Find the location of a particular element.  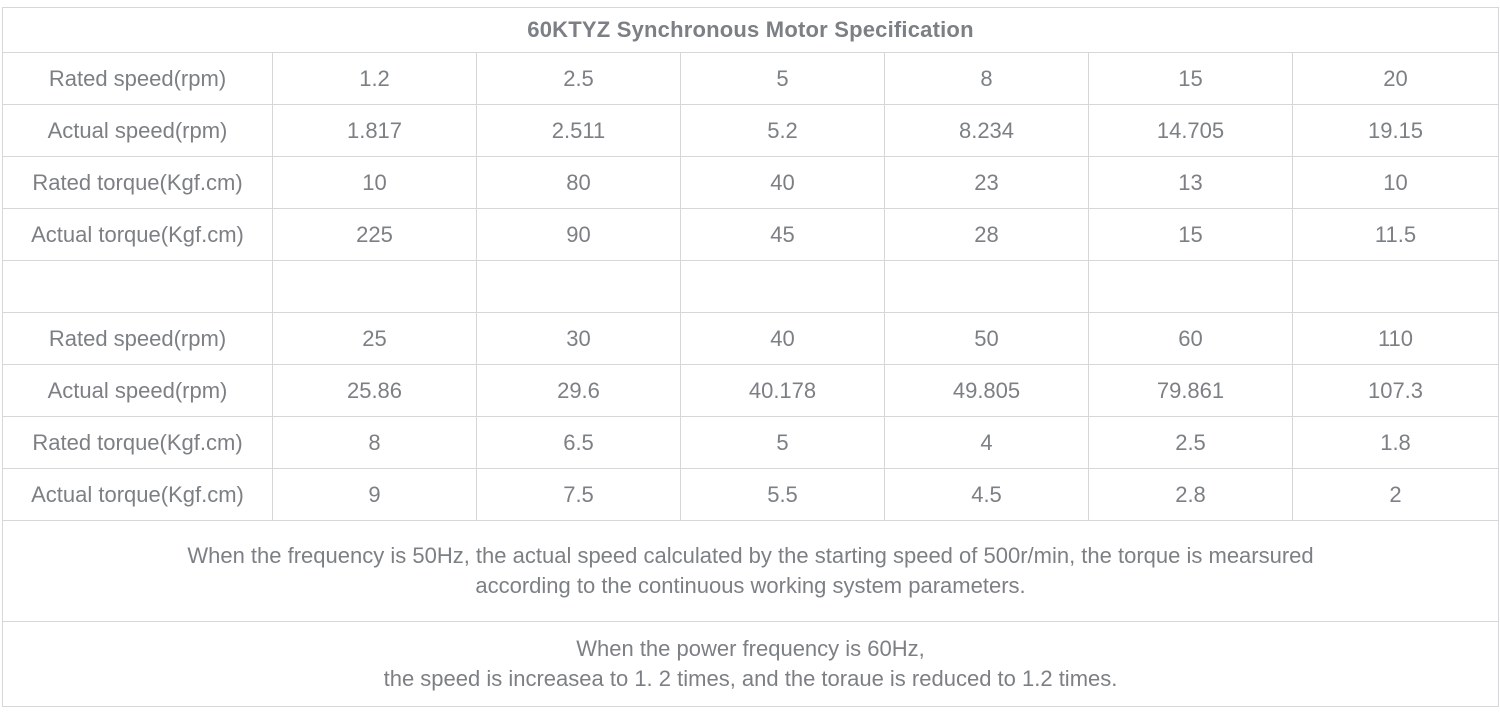

spec-value: 2.8 is located at coordinates (1190, 494).